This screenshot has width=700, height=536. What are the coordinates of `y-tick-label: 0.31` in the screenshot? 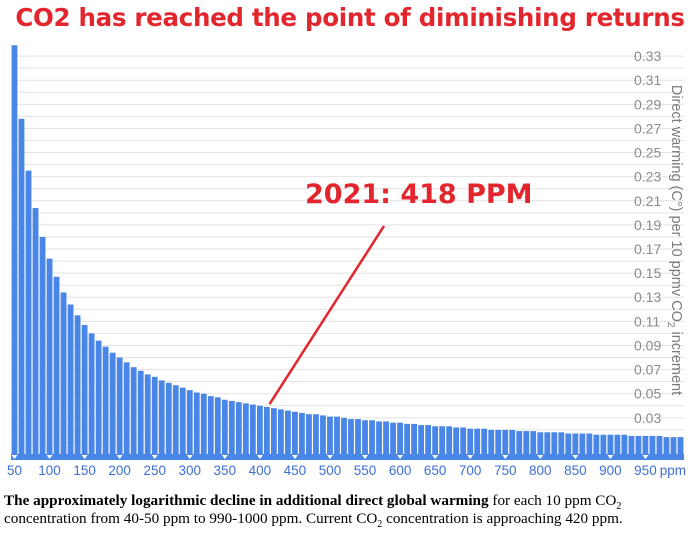 It's located at (647, 80).